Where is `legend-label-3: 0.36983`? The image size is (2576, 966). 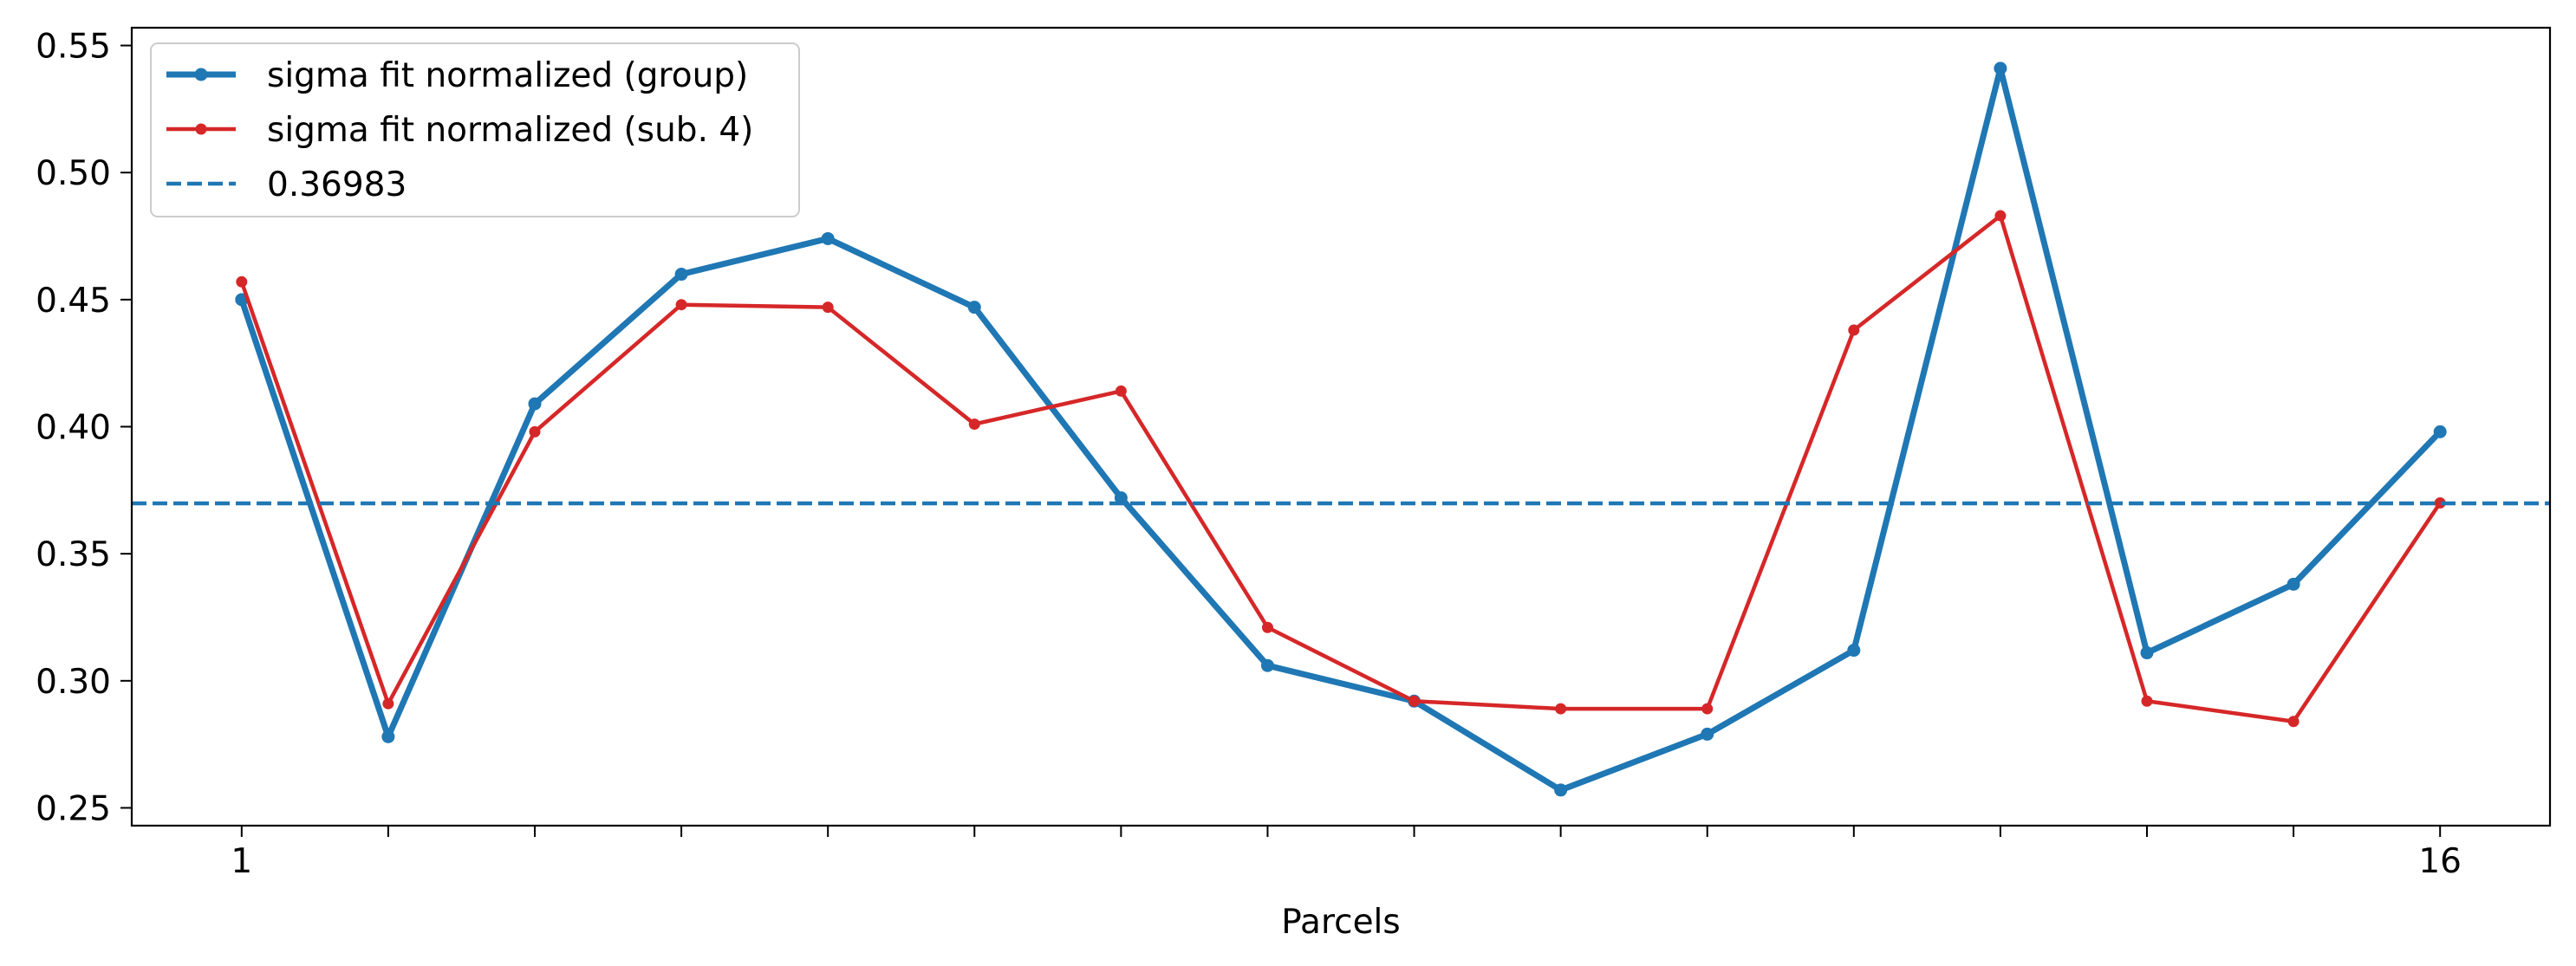 legend-label-3: 0.36983 is located at coordinates (337, 185).